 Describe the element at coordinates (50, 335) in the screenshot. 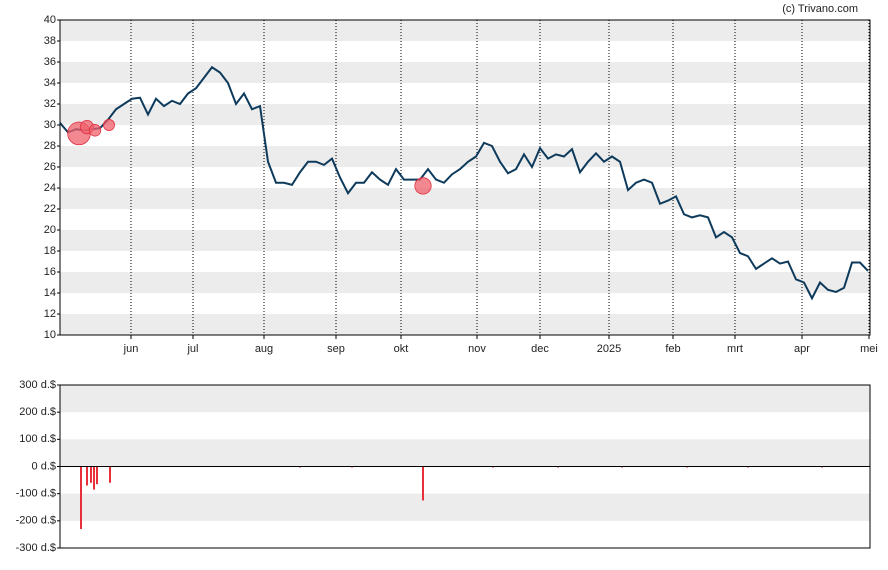

I see `y-tick-label: 10` at that location.